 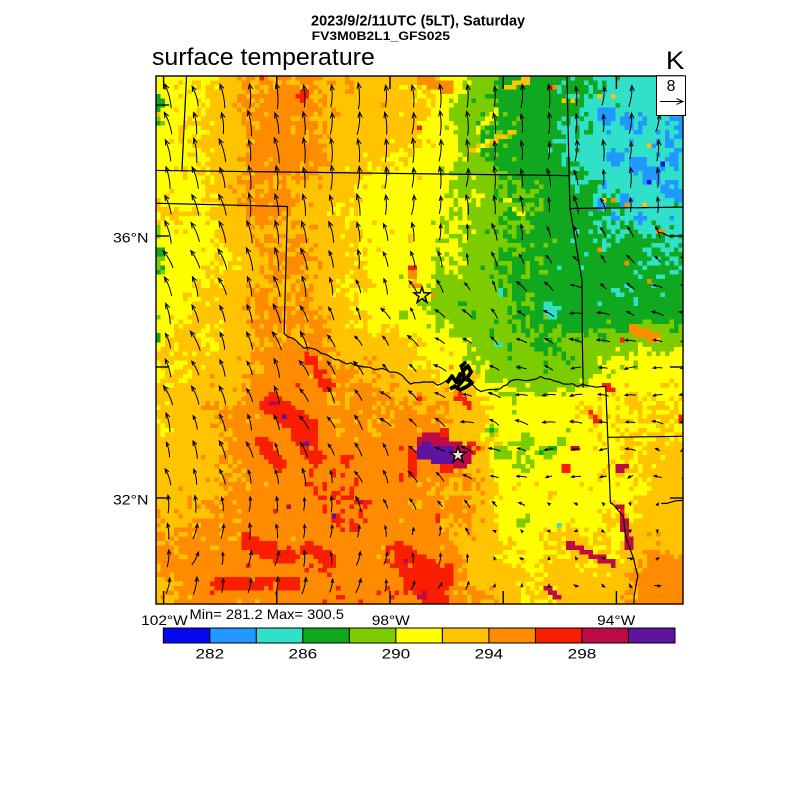 What do you see at coordinates (263, 57) in the screenshot?
I see `svg-text: surface temperature` at bounding box center [263, 57].